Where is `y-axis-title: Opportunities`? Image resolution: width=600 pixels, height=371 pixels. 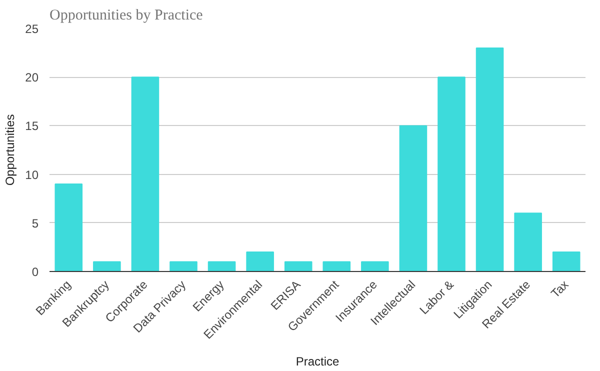 y-axis-title: Opportunities is located at coordinates (10, 150).